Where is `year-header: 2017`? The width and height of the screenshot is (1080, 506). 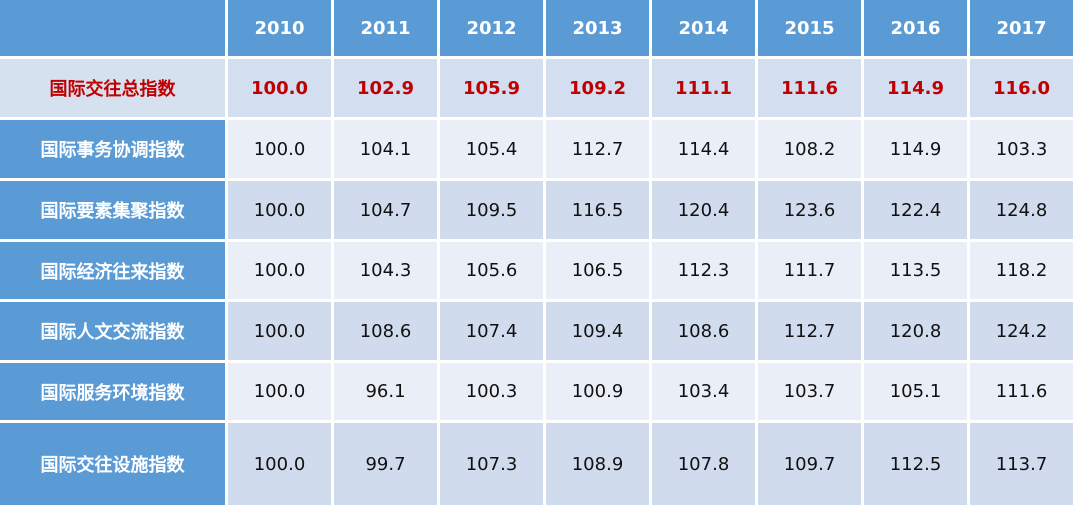
year-header: 2017 is located at coordinates (1021, 28).